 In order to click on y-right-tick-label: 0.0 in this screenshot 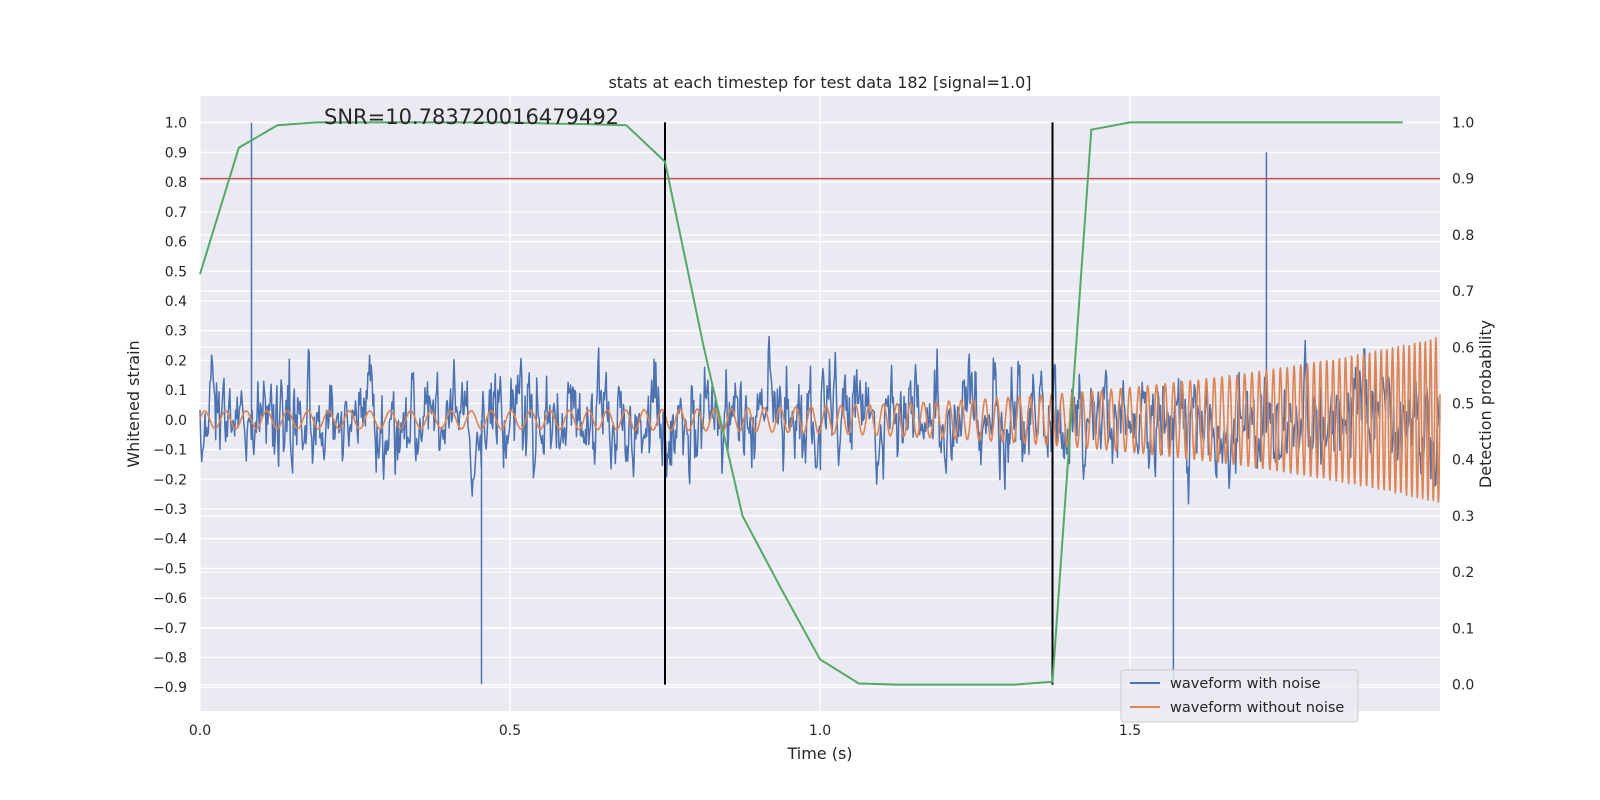, I will do `click(1463, 686)`.